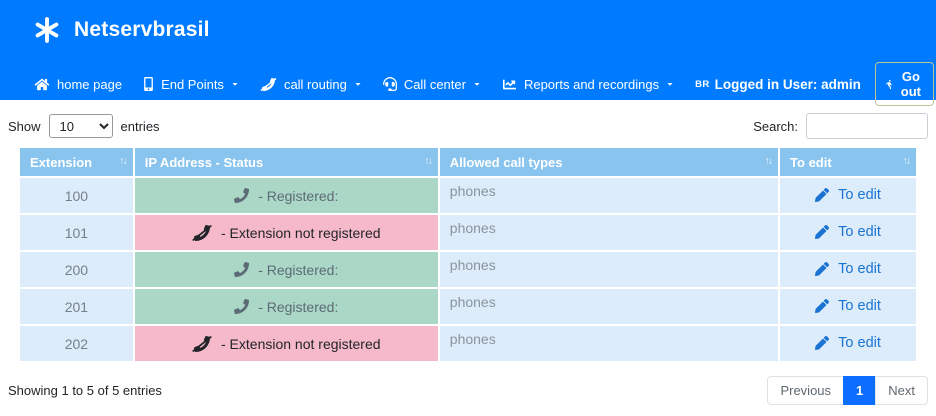  What do you see at coordinates (468, 306) in the screenshot?
I see `table-row: 201 - Registered: phones To edit` at bounding box center [468, 306].